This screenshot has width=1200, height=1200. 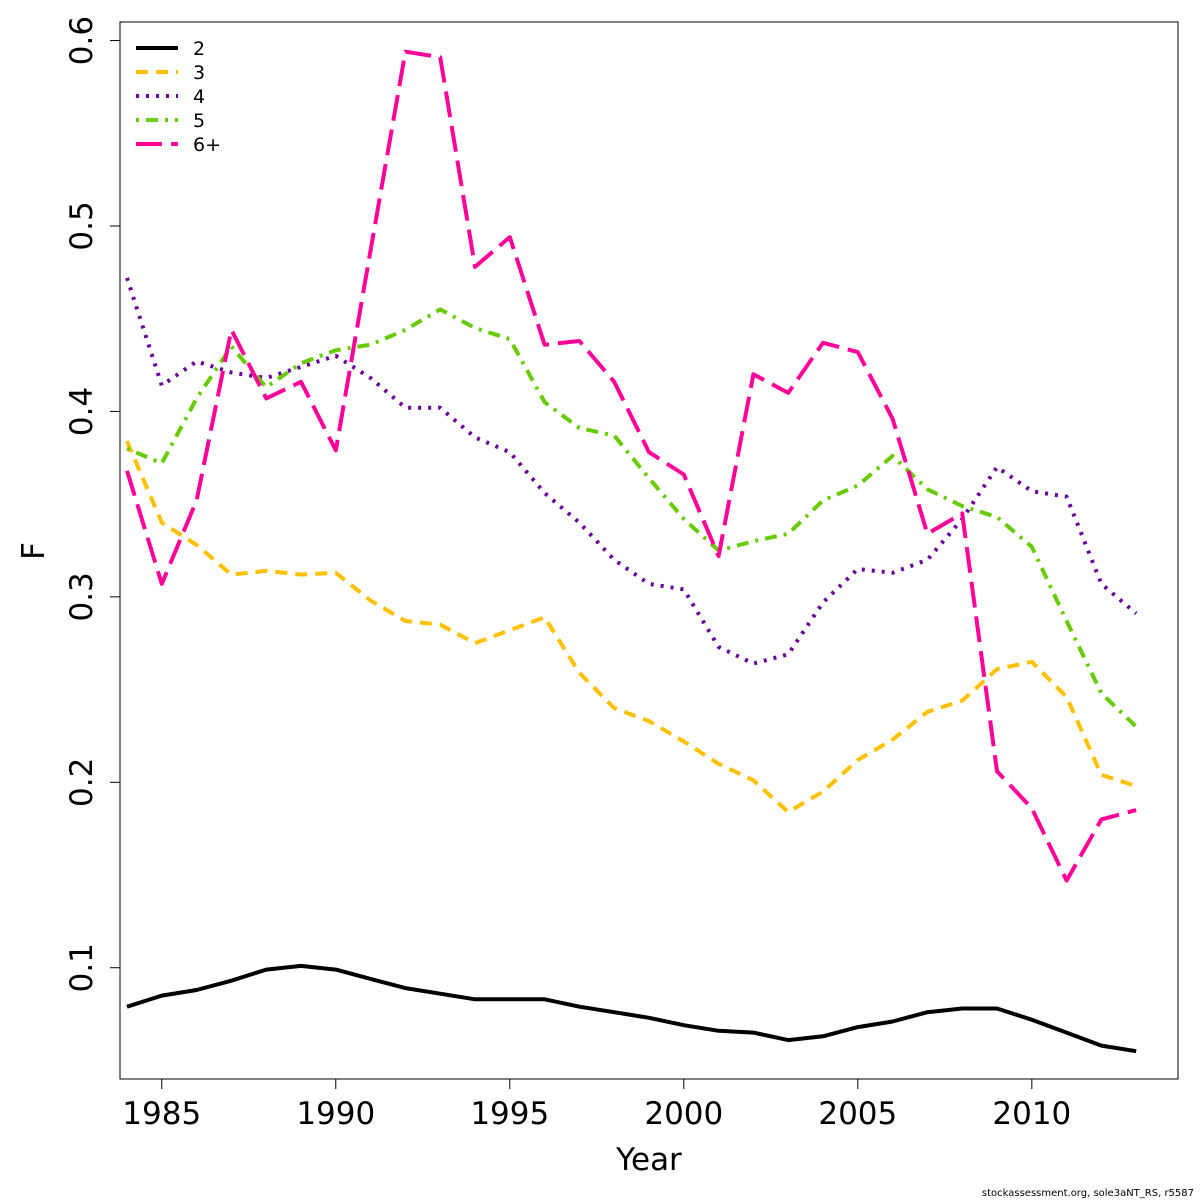 What do you see at coordinates (648, 1160) in the screenshot?
I see `x-axis-title: Year` at bounding box center [648, 1160].